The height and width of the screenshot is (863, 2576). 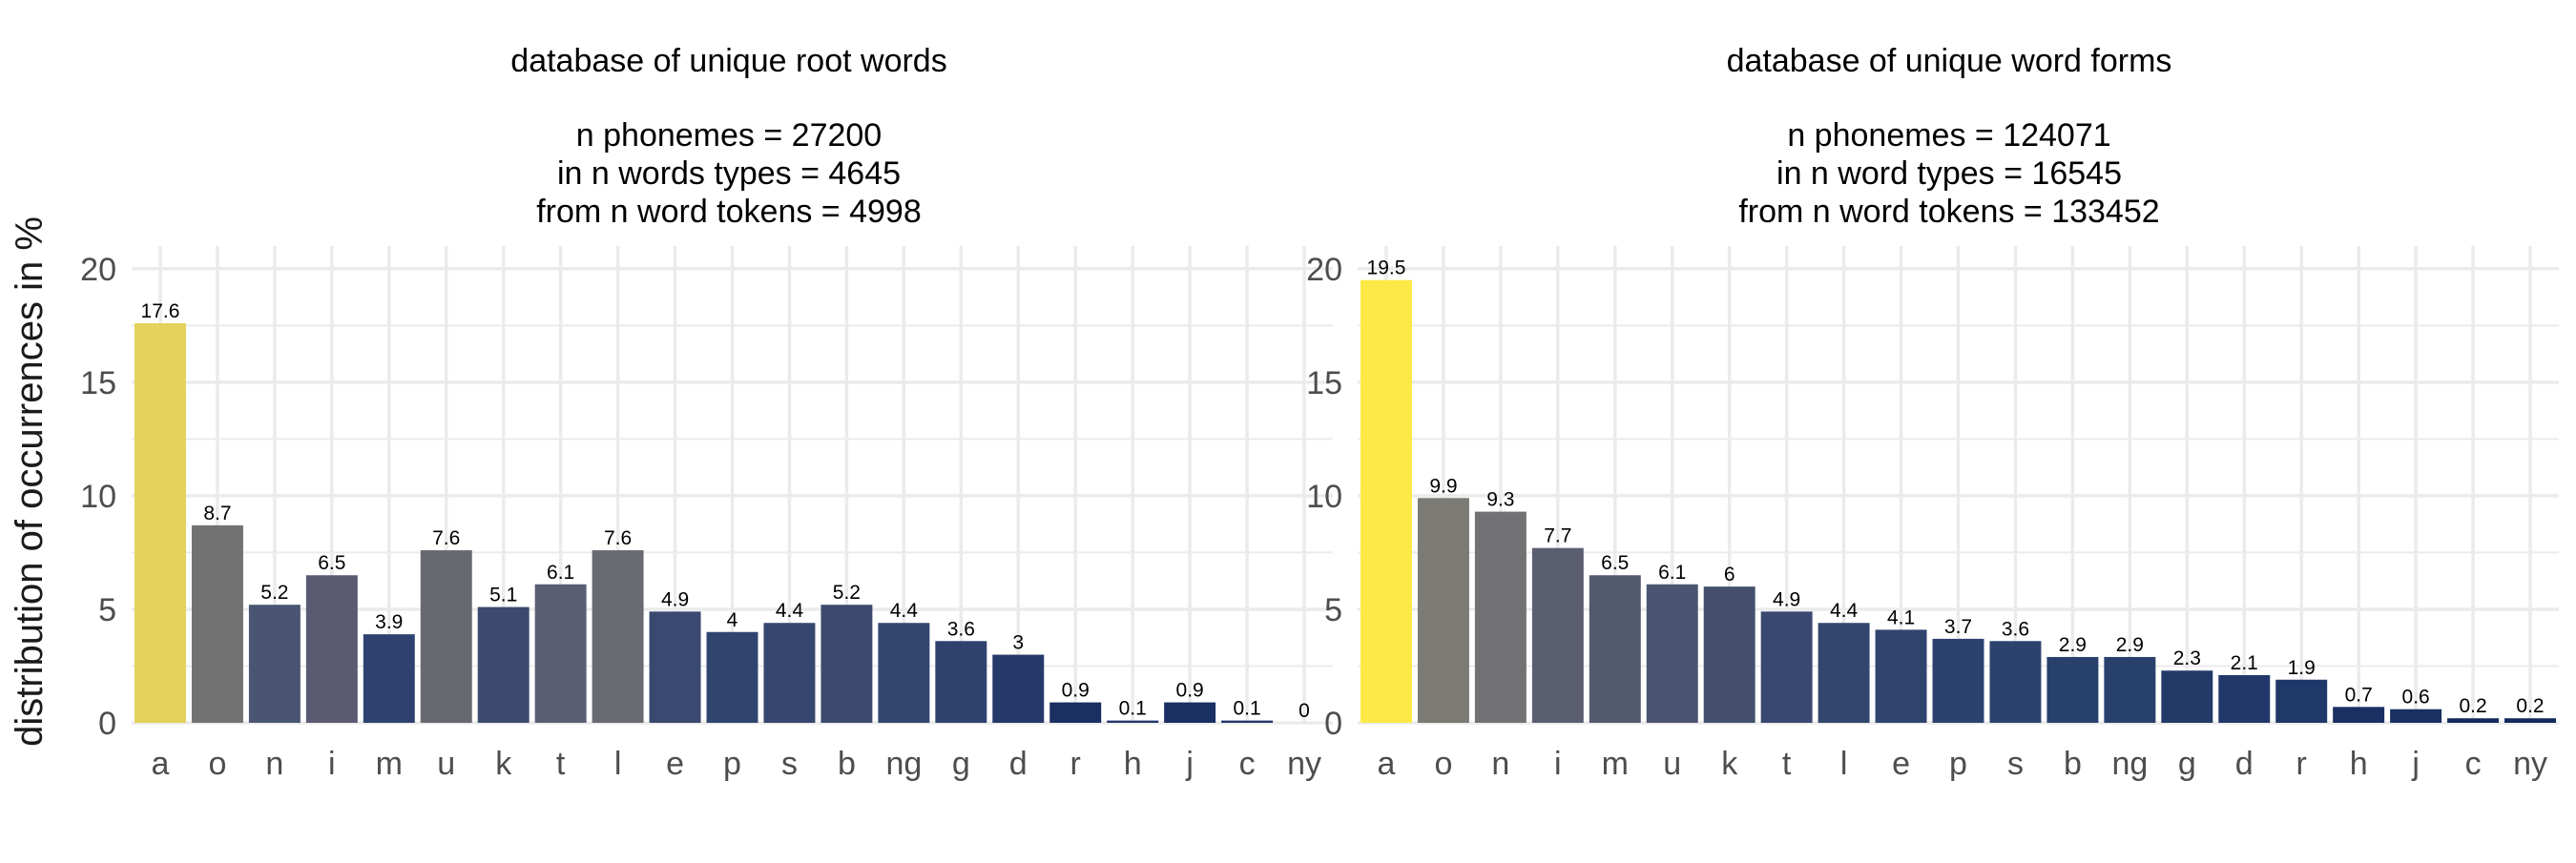 What do you see at coordinates (1557, 536) in the screenshot?
I see `data-label: 7.7` at bounding box center [1557, 536].